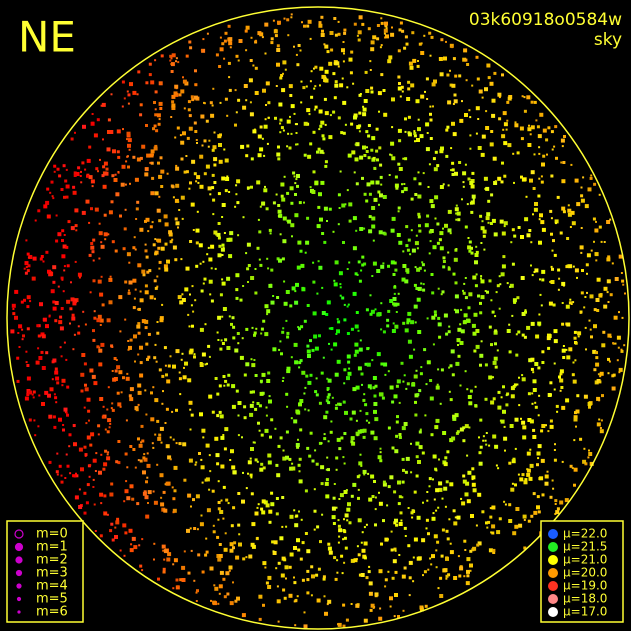 The height and width of the screenshot is (631, 631). Describe the element at coordinates (545, 20) in the screenshot. I see `frame-id: 03k60918o0584w` at that location.